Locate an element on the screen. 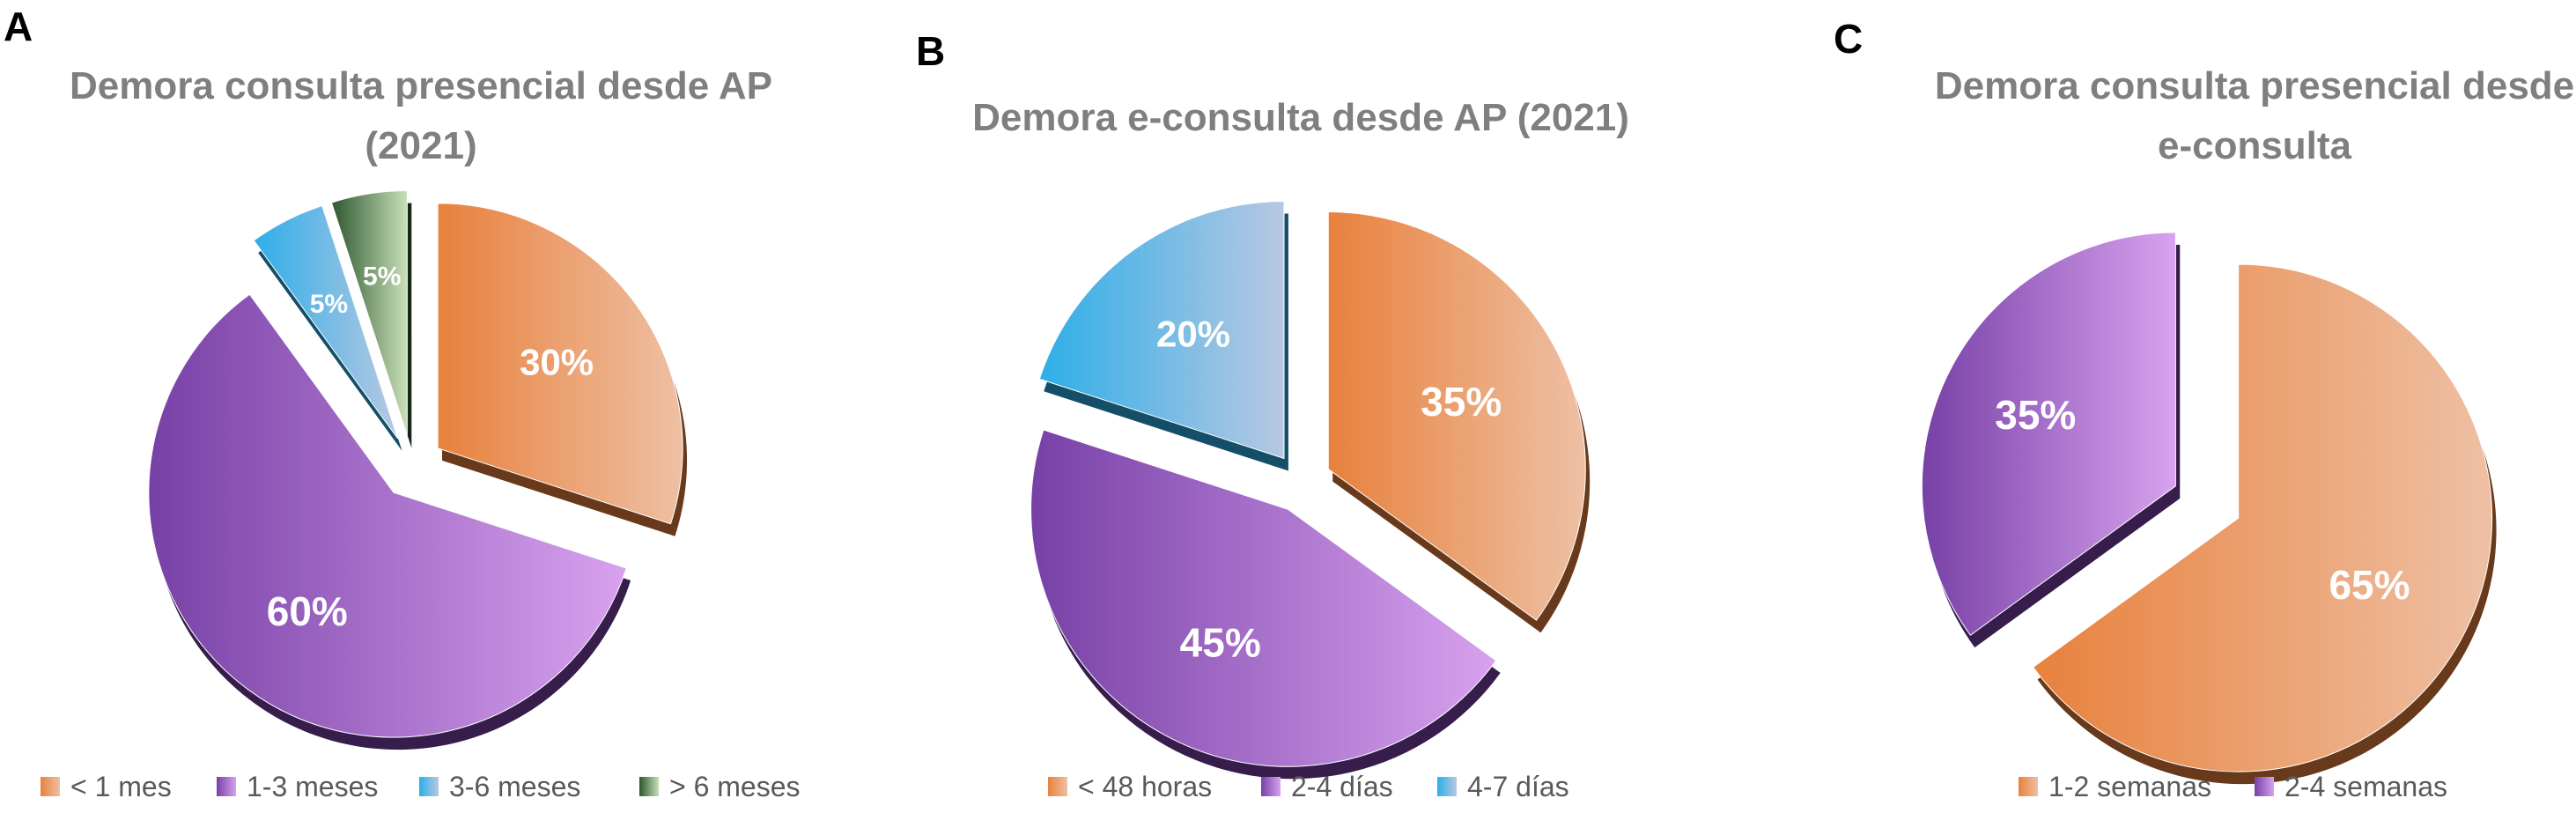  pie-chart-a: 30% 60% 5% 5% is located at coordinates (418, 469).